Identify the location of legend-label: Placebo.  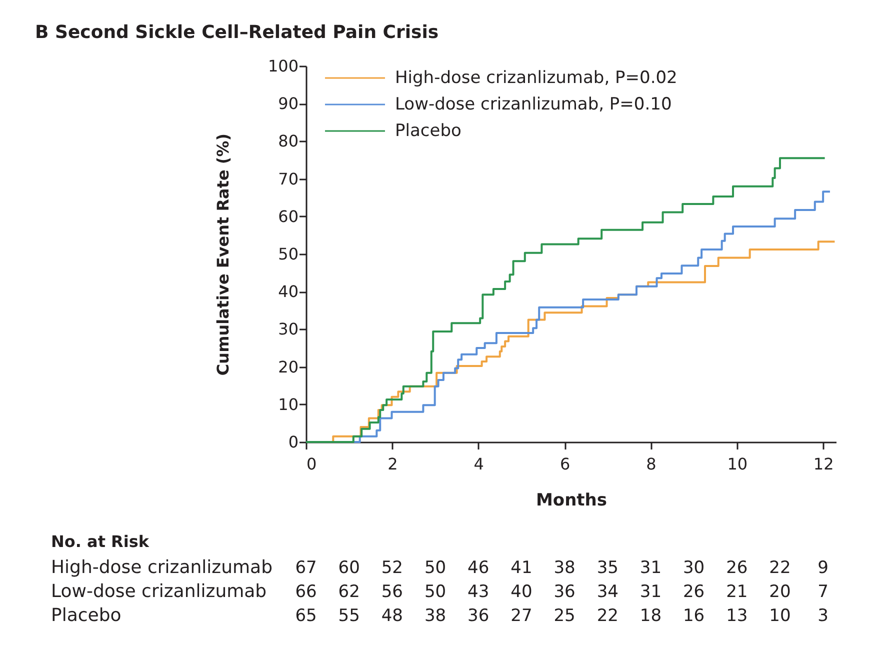
(428, 131).